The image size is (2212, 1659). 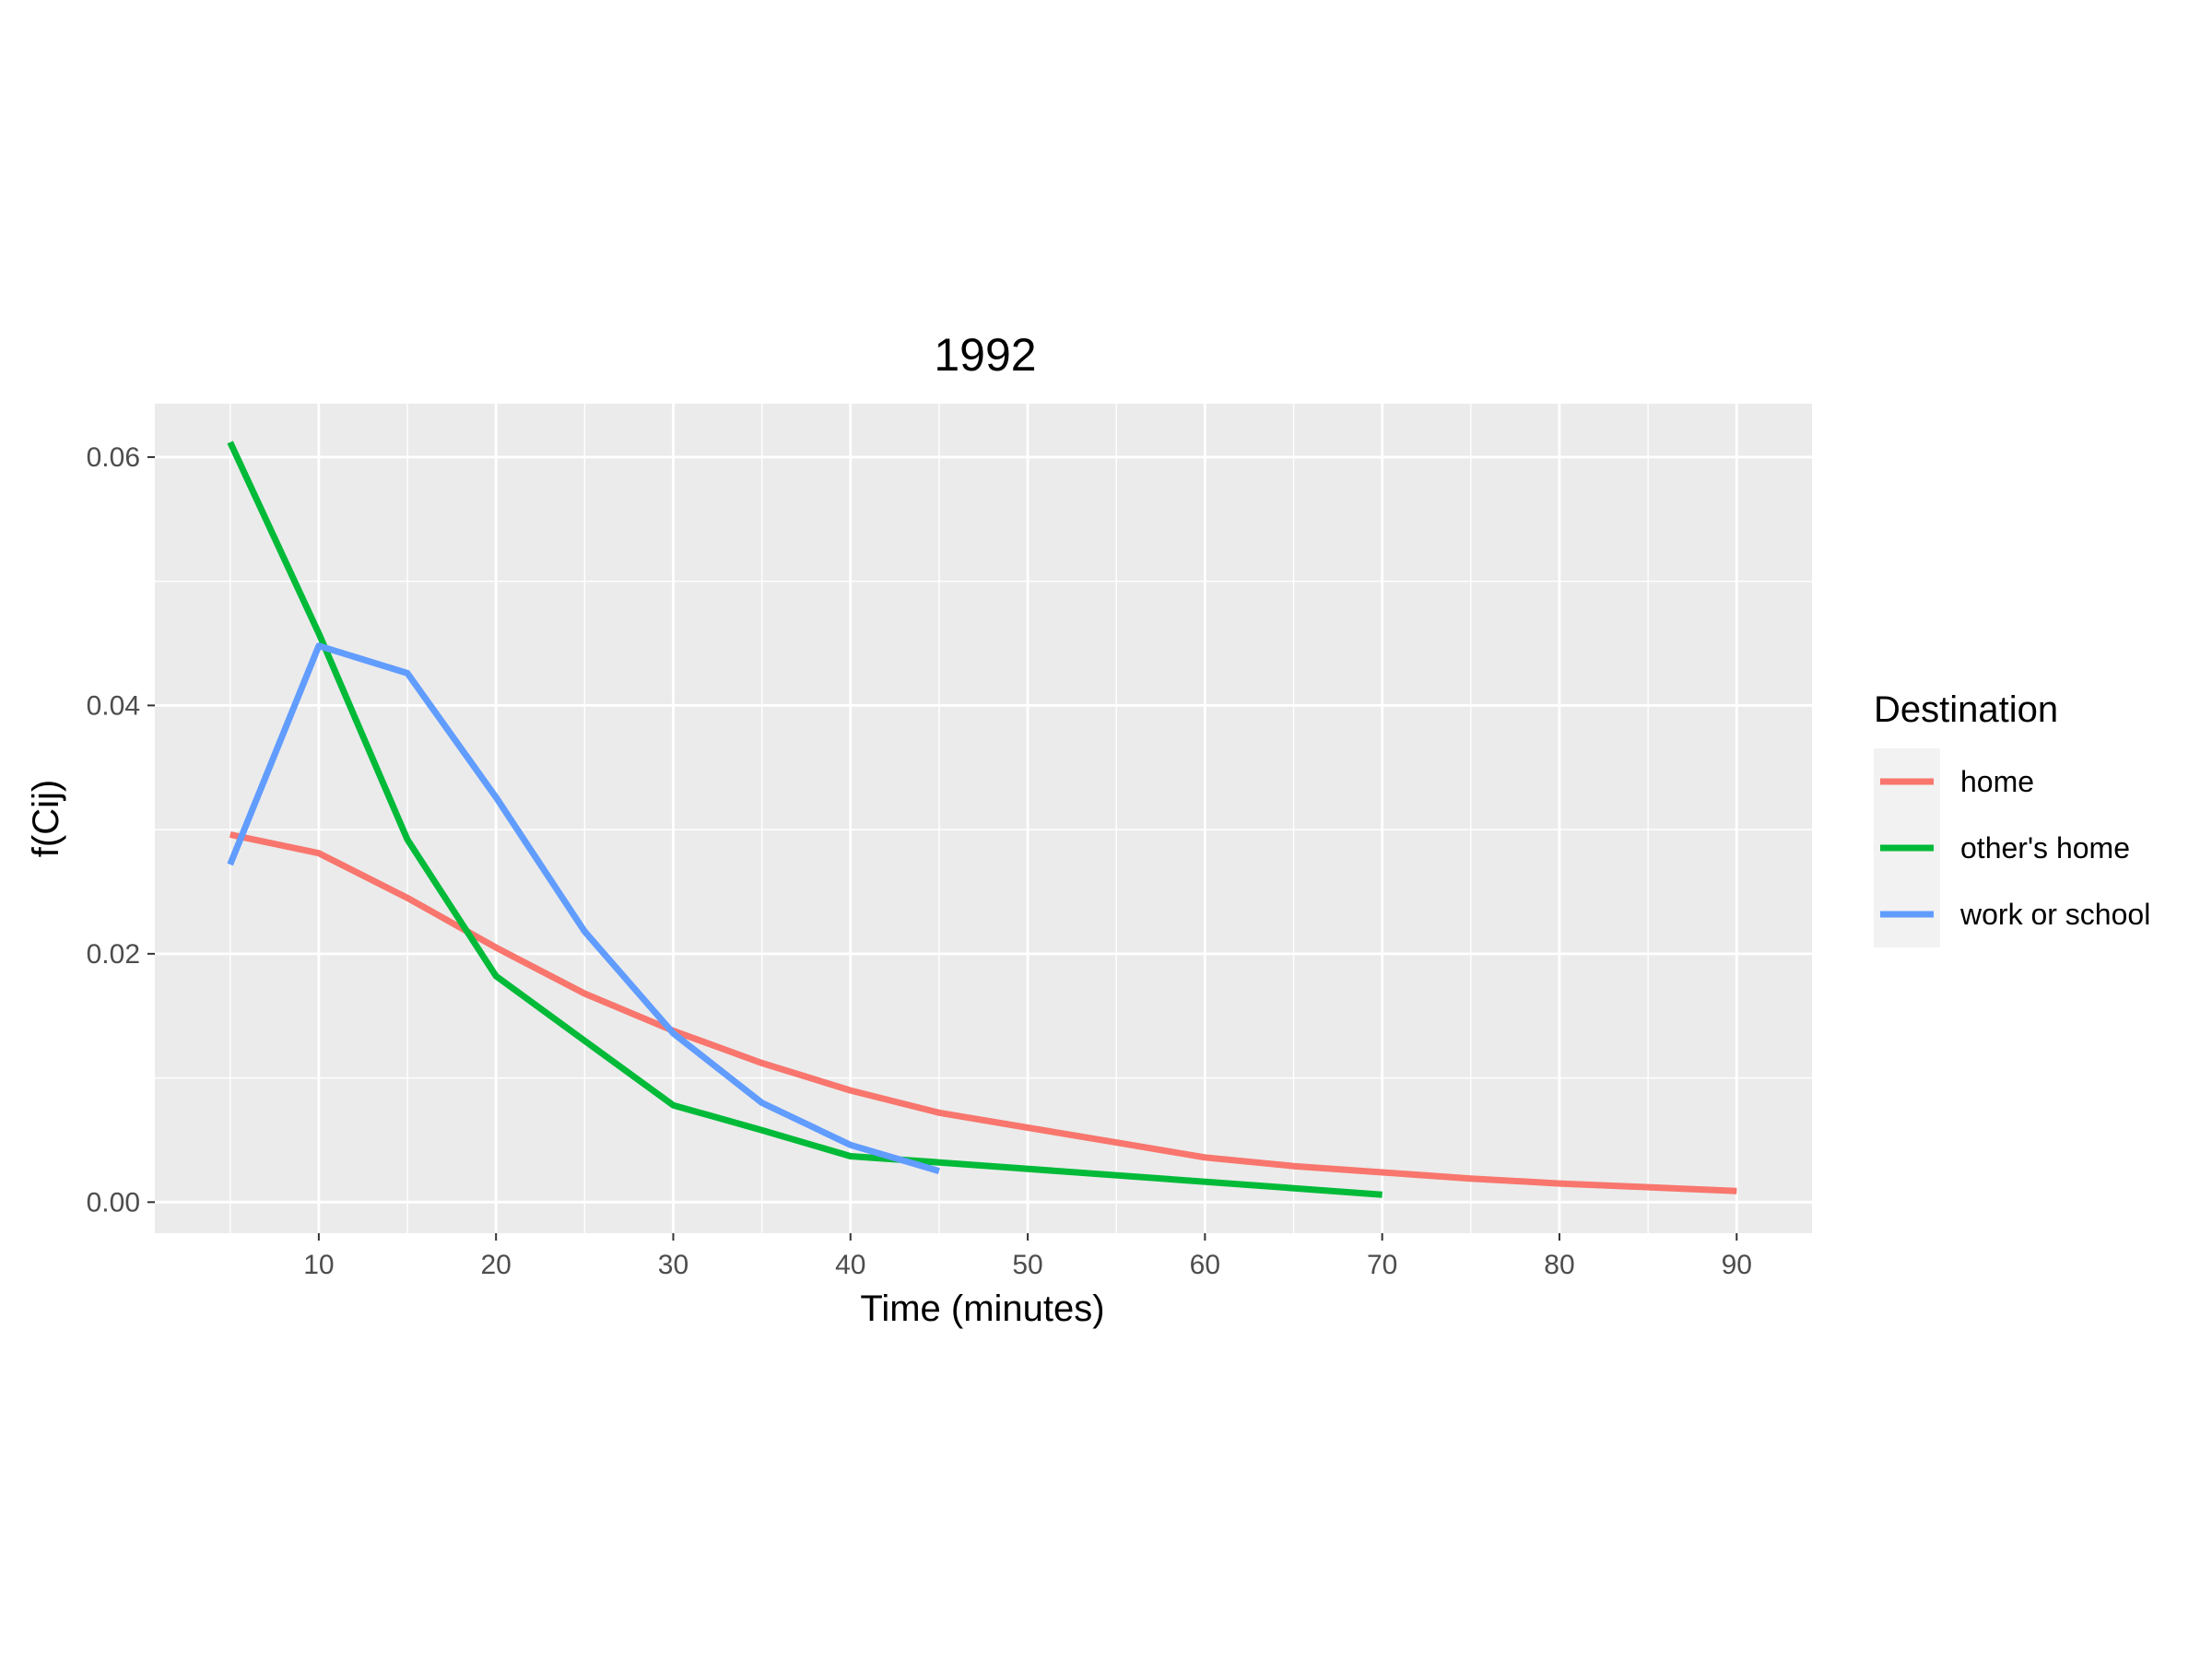 I want to click on y-axis-title: f(Cij), so click(x=46, y=818).